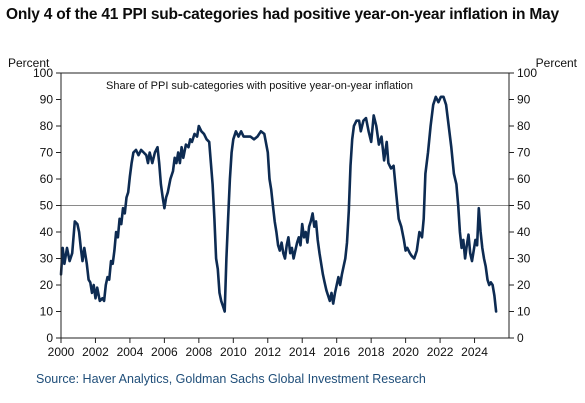 The height and width of the screenshot is (403, 585). Describe the element at coordinates (47, 312) in the screenshot. I see `left-y-tick-label: 10` at that location.